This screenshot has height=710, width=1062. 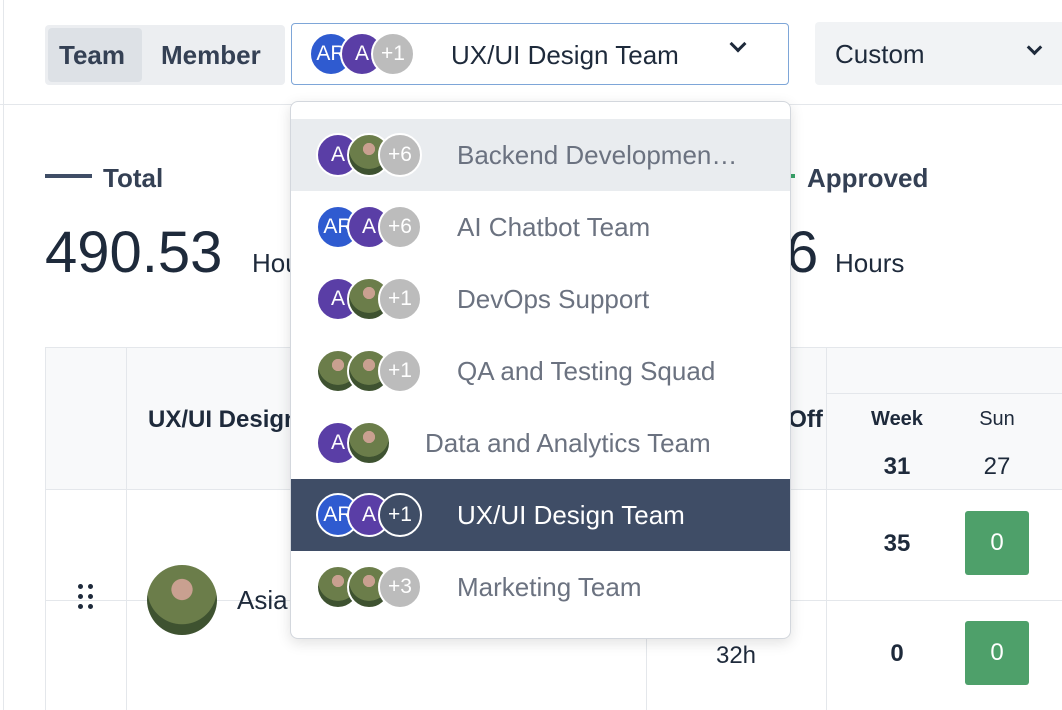 I want to click on dropdown-item-label: Marketing Team, so click(x=549, y=587).